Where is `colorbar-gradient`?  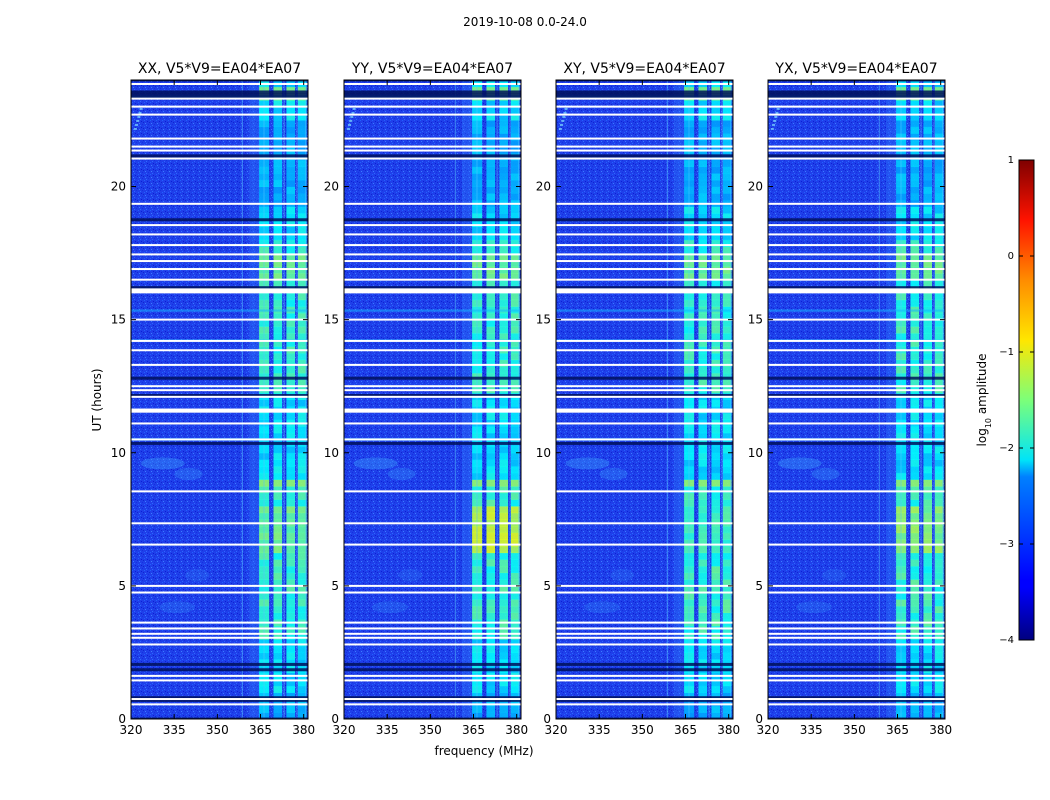
colorbar-gradient is located at coordinates (1026, 400).